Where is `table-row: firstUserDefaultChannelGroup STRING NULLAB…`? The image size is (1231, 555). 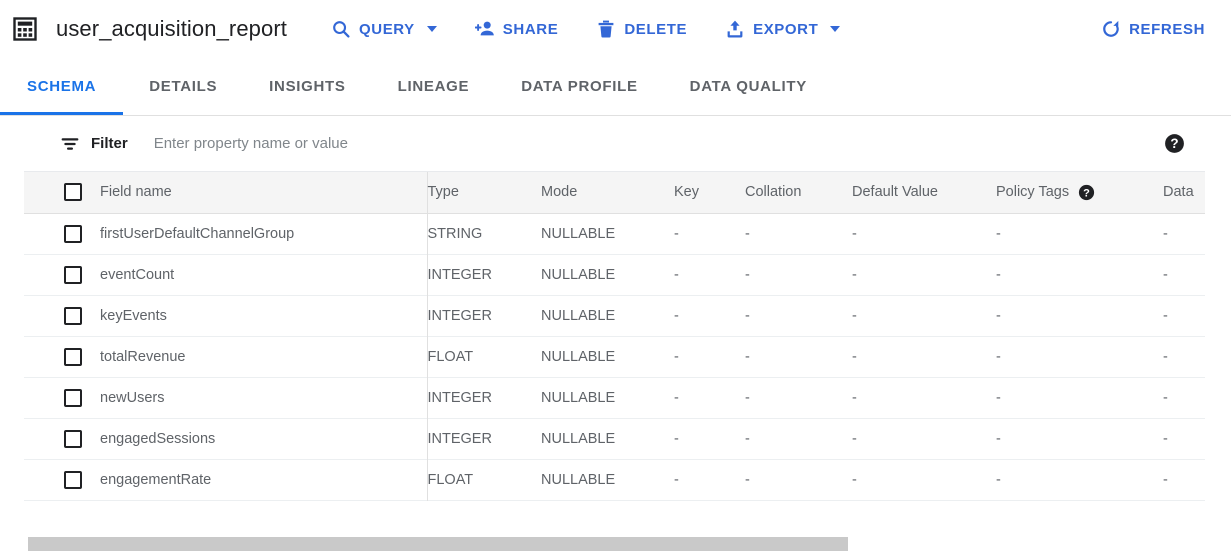
table-row: firstUserDefaultChannelGroup STRING NULLAB… is located at coordinates (614, 233).